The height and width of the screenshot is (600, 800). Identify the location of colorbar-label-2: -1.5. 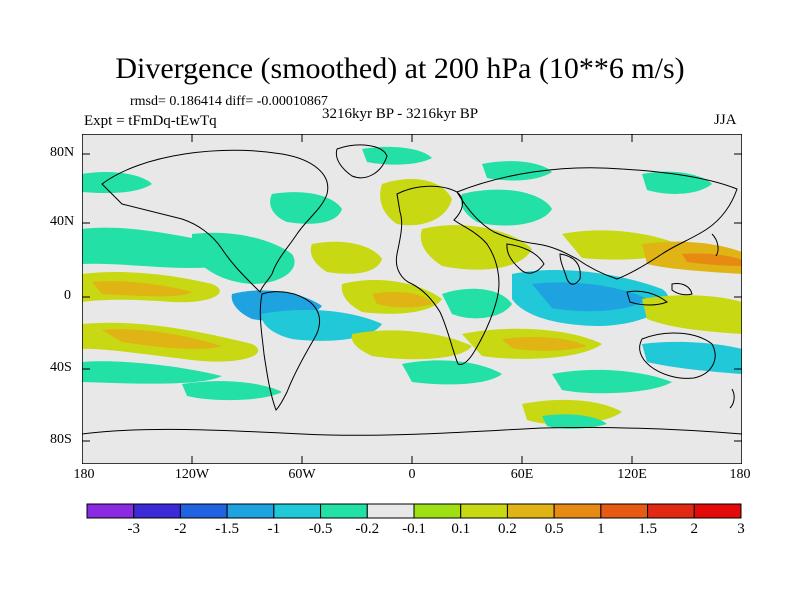
(227, 529).